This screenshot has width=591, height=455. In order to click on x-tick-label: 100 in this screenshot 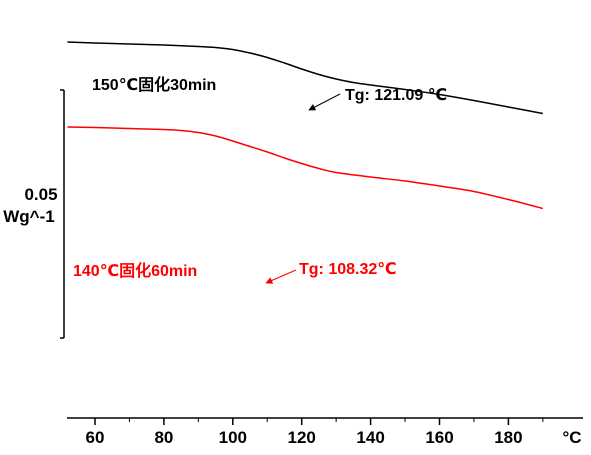, I will do `click(233, 437)`.